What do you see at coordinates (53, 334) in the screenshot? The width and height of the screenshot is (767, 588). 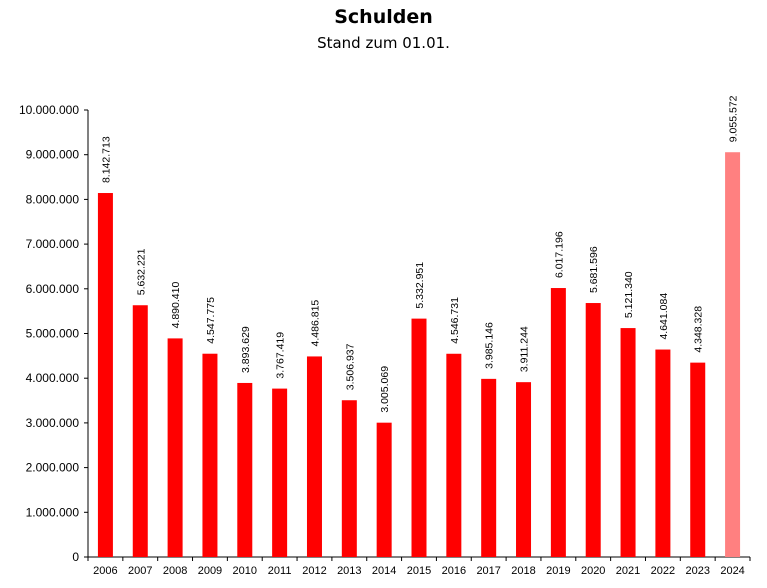 I see `y-tick-label: 5.000.000` at bounding box center [53, 334].